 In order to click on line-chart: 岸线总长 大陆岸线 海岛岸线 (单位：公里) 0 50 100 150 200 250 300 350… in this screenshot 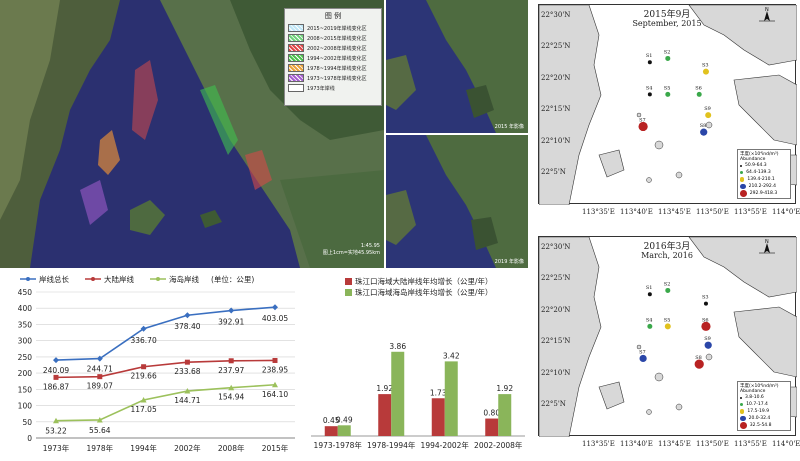, I will do `click(156, 363)`.